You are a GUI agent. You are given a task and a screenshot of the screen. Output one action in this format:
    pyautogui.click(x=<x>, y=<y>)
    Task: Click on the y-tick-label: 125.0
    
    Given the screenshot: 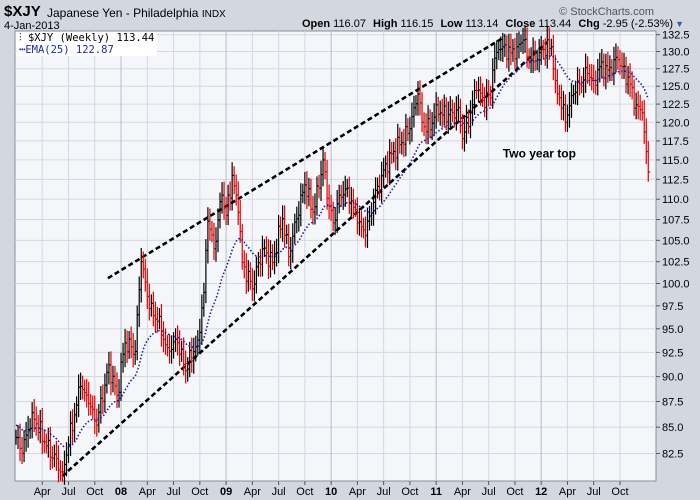 What is the action you would take?
    pyautogui.click(x=676, y=87)
    